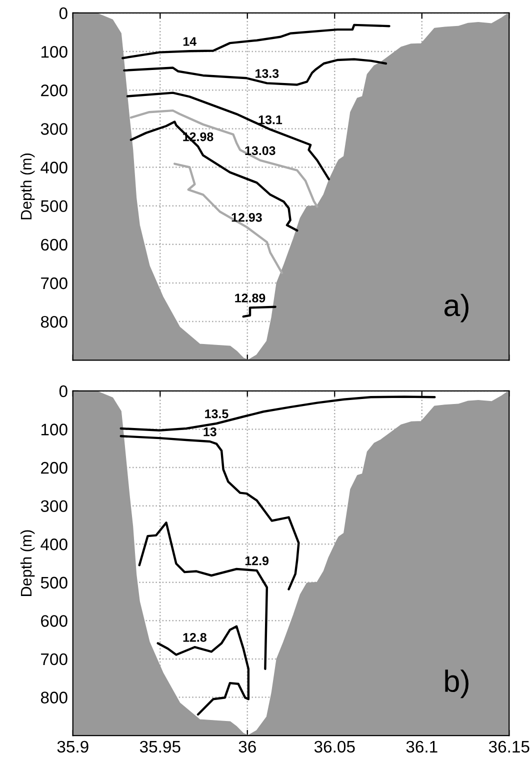  What do you see at coordinates (72, 746) in the screenshot?
I see `x-tick-label: 35.9` at bounding box center [72, 746].